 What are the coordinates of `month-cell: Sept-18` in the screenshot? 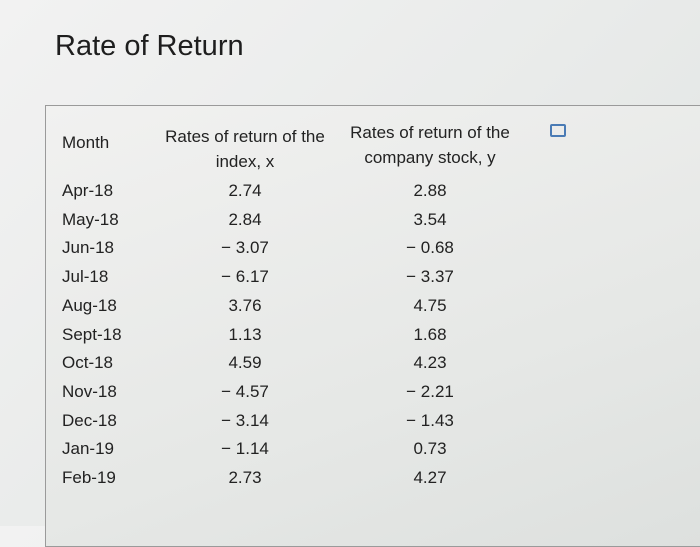 It's located at (92, 334).